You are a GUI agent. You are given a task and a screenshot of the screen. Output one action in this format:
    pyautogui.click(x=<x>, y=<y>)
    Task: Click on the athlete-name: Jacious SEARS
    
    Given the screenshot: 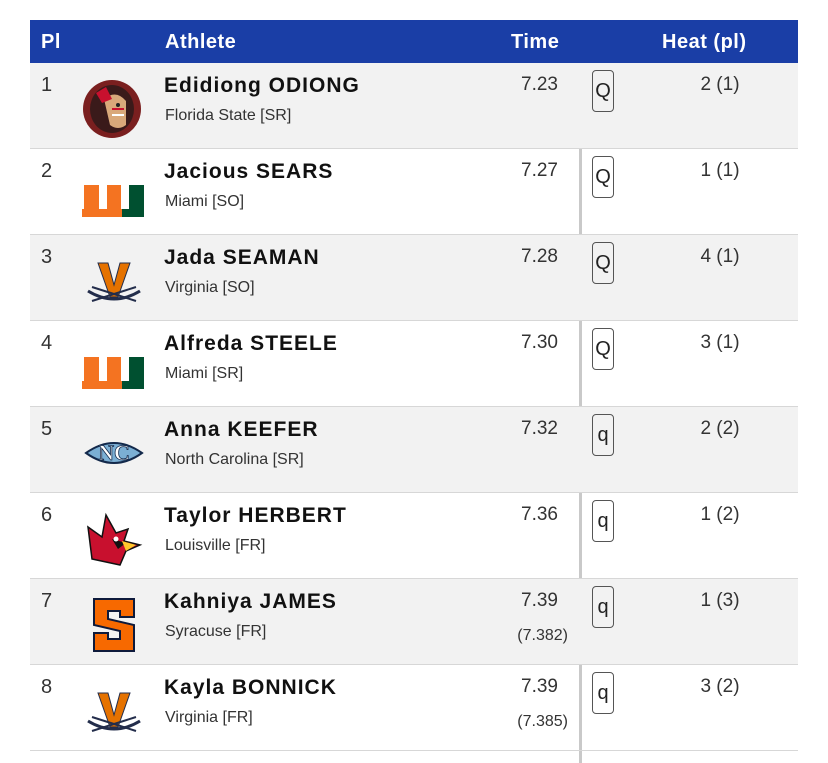 What is the action you would take?
    pyautogui.click(x=249, y=171)
    